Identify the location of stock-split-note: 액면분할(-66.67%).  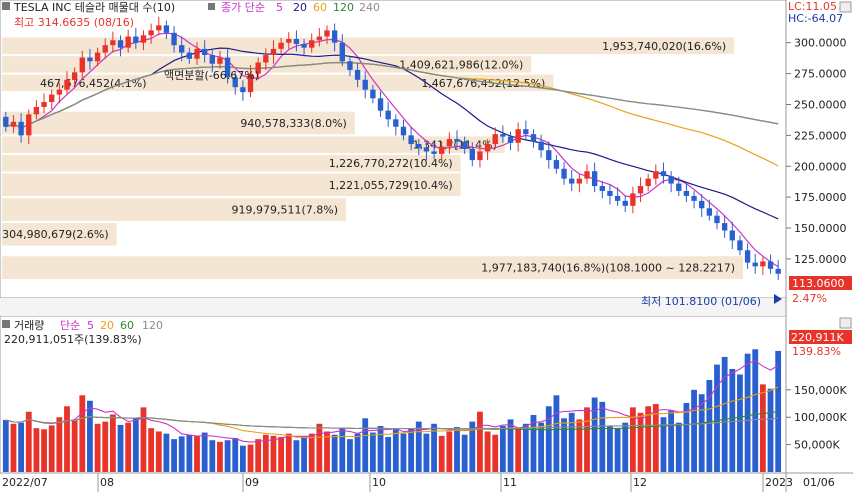
(211, 75).